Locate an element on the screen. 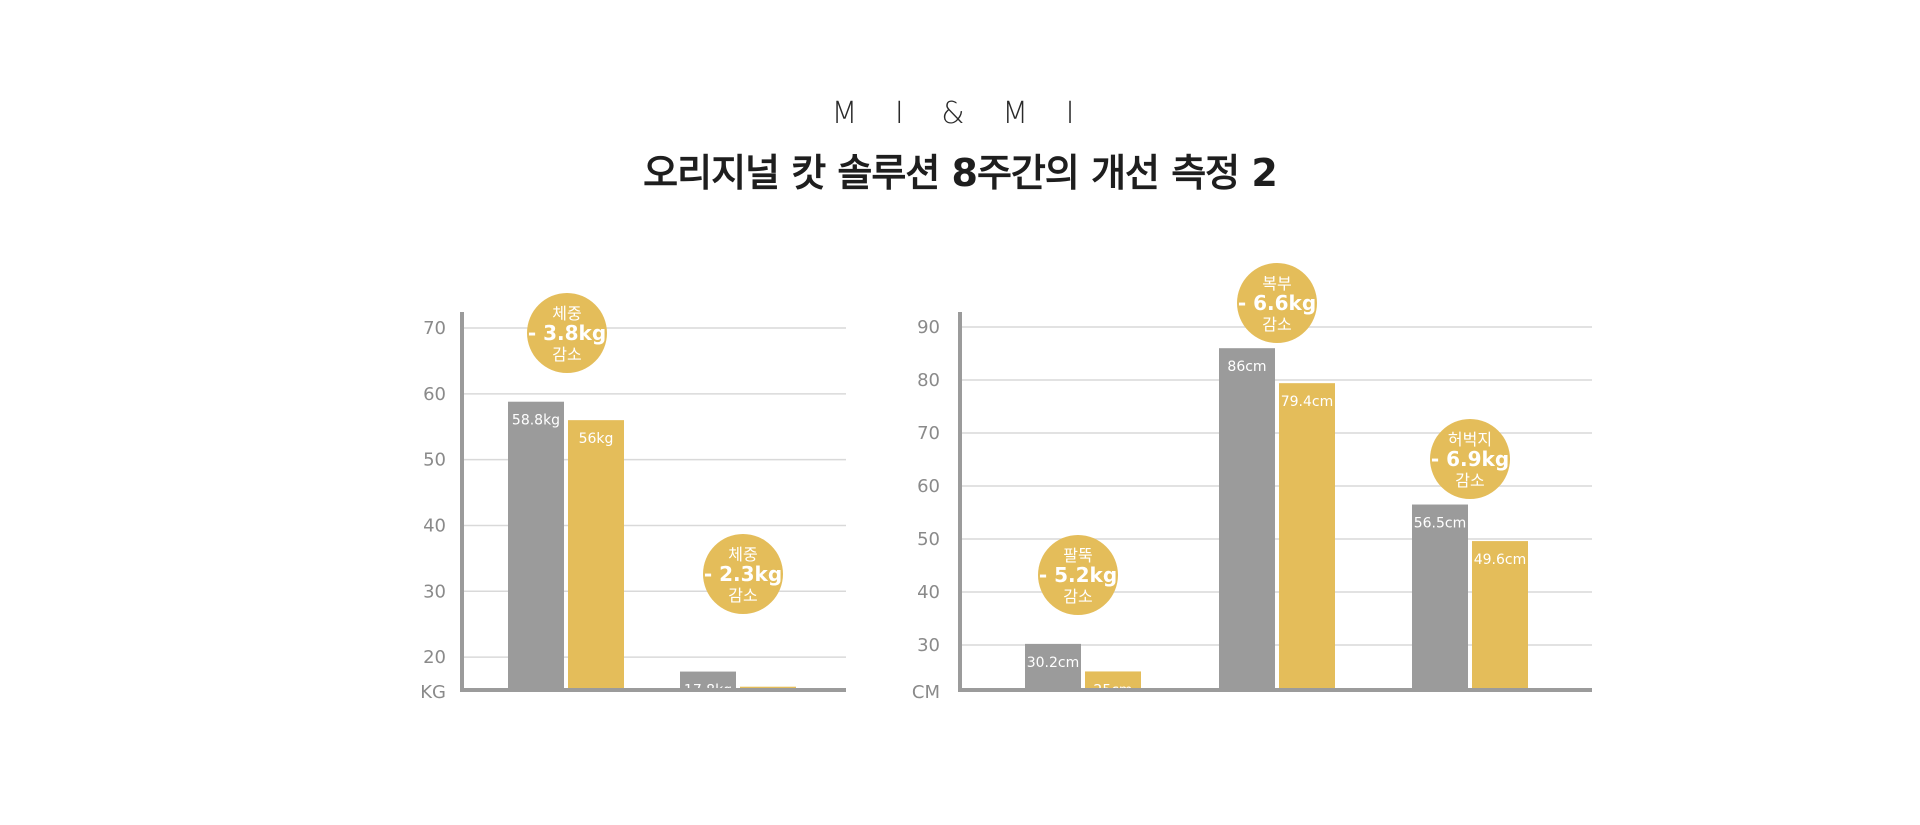 This screenshot has height=825, width=1920. bubble-value: - 6.9kg is located at coordinates (1470, 459).